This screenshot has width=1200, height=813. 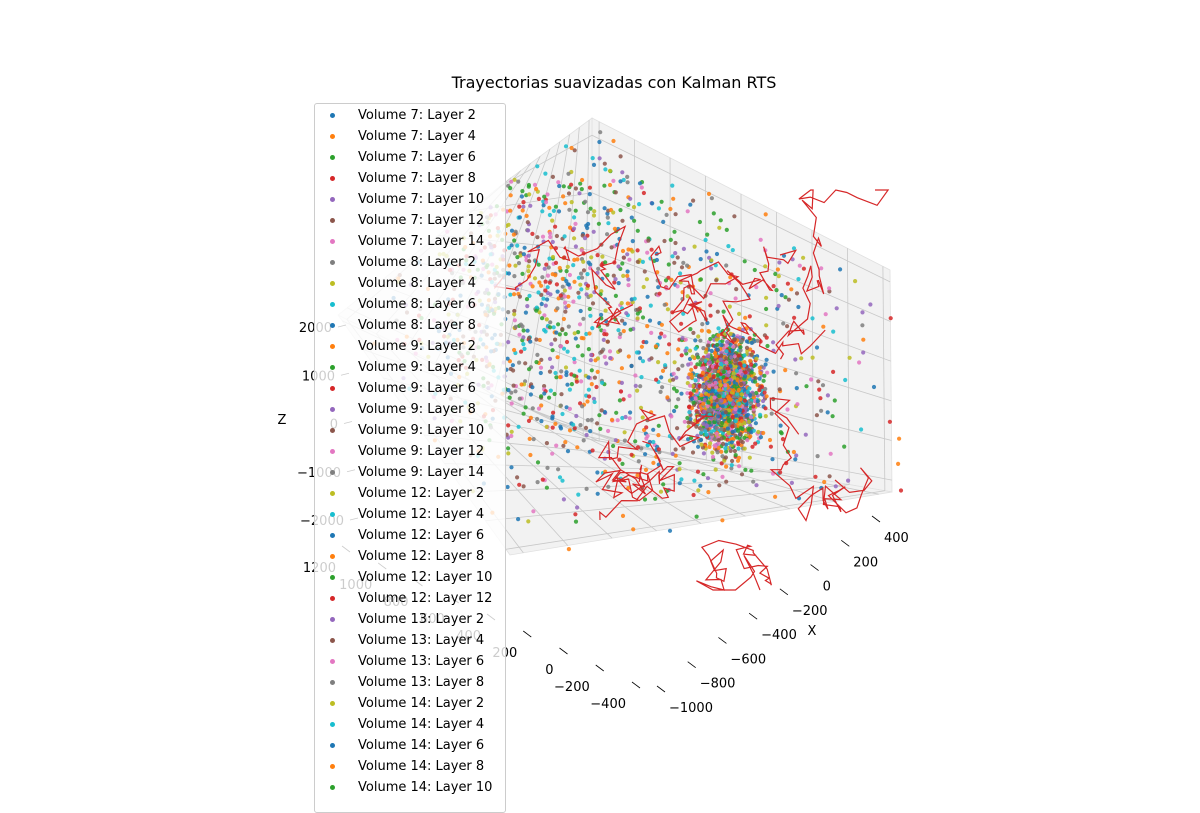 What do you see at coordinates (425, 577) in the screenshot?
I see `legend-label: Volume 12: Layer 10` at bounding box center [425, 577].